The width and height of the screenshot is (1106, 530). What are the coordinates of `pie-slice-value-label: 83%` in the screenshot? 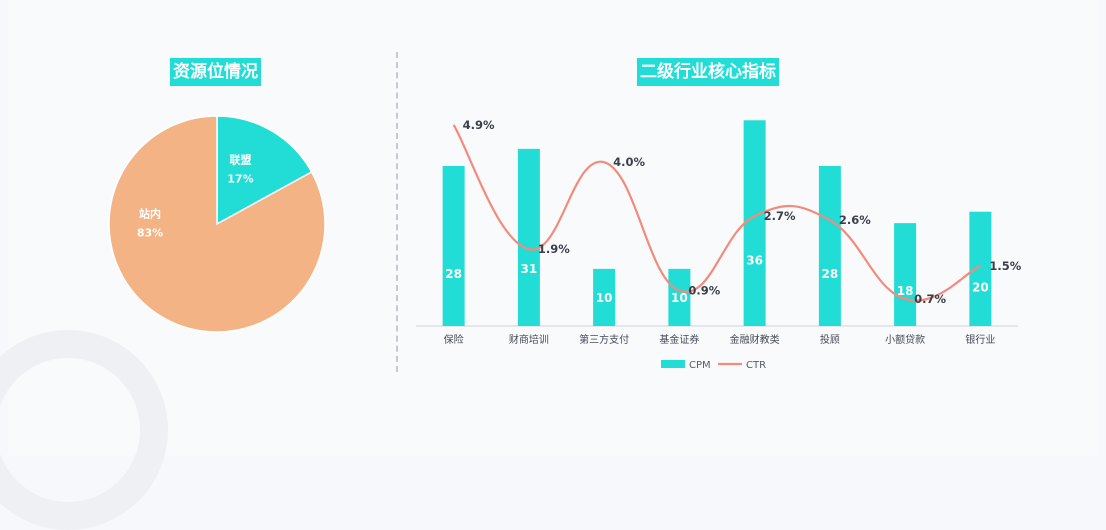 It's located at (150, 233).